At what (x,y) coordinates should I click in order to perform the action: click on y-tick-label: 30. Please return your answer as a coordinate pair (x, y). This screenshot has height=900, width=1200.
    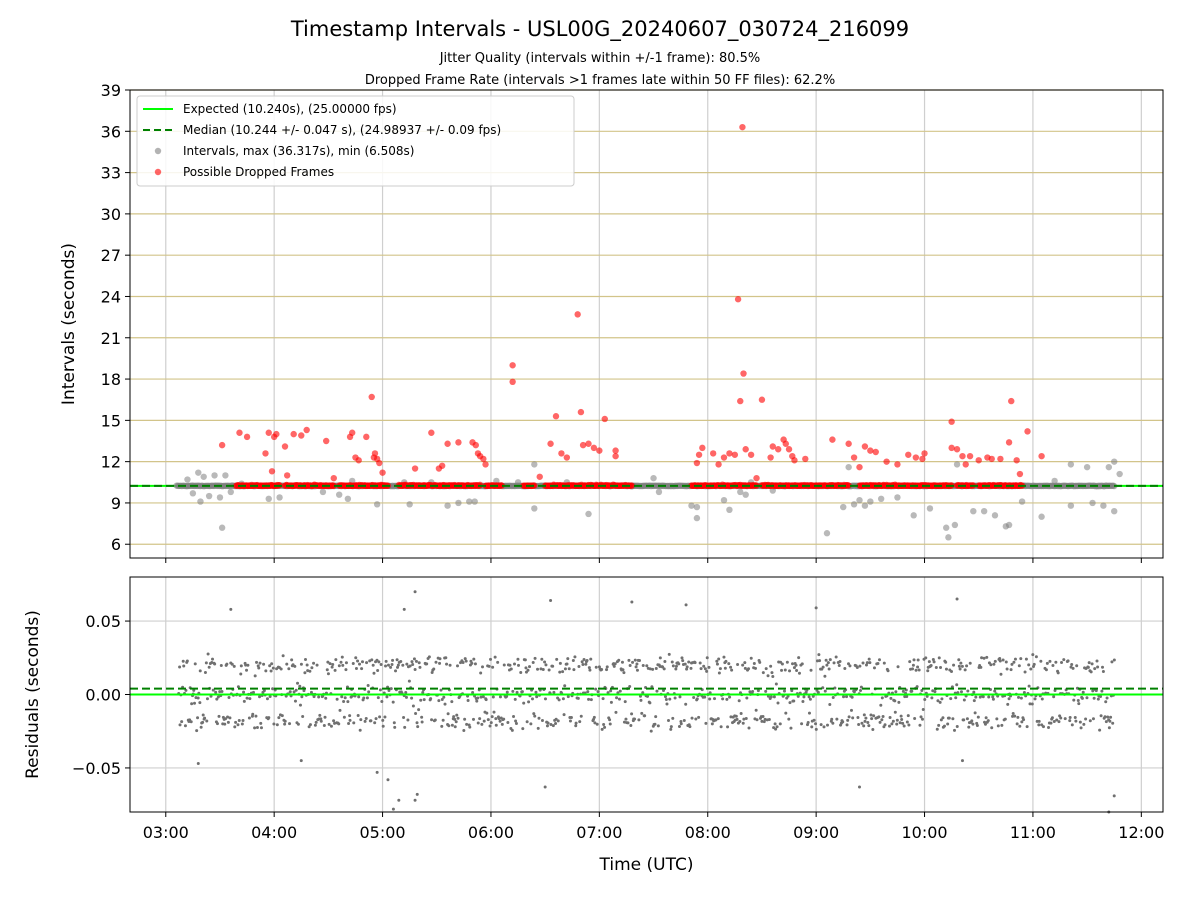
    Looking at the image, I should click on (111, 214).